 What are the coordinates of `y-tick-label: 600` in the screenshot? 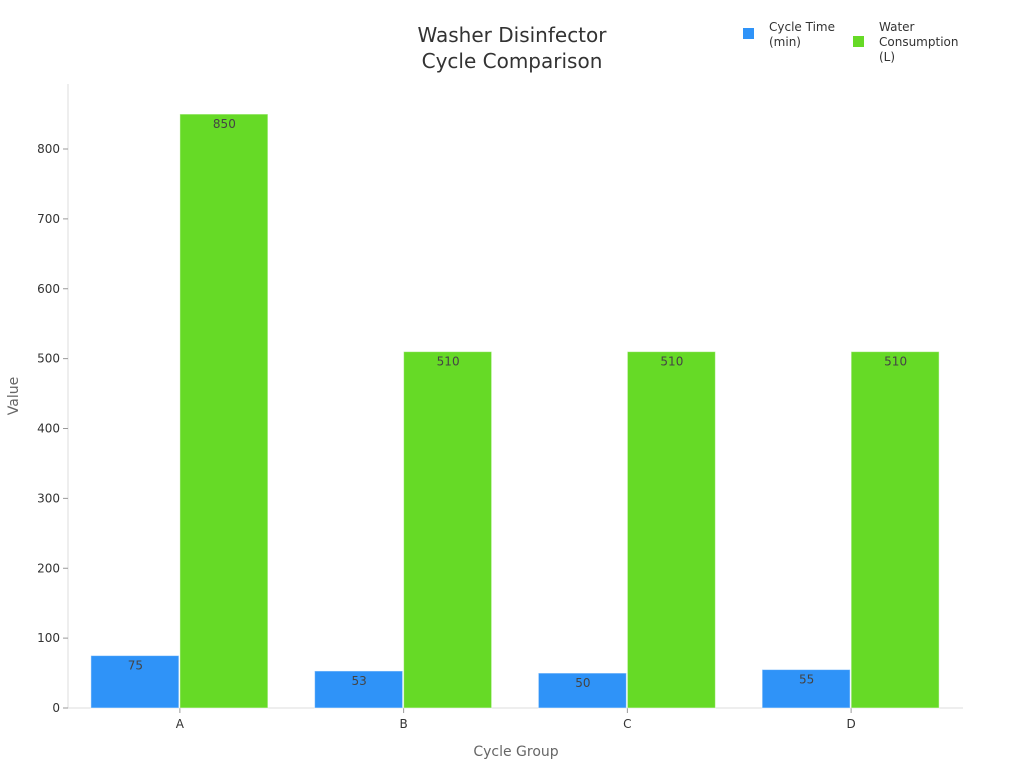 It's located at (48, 289).